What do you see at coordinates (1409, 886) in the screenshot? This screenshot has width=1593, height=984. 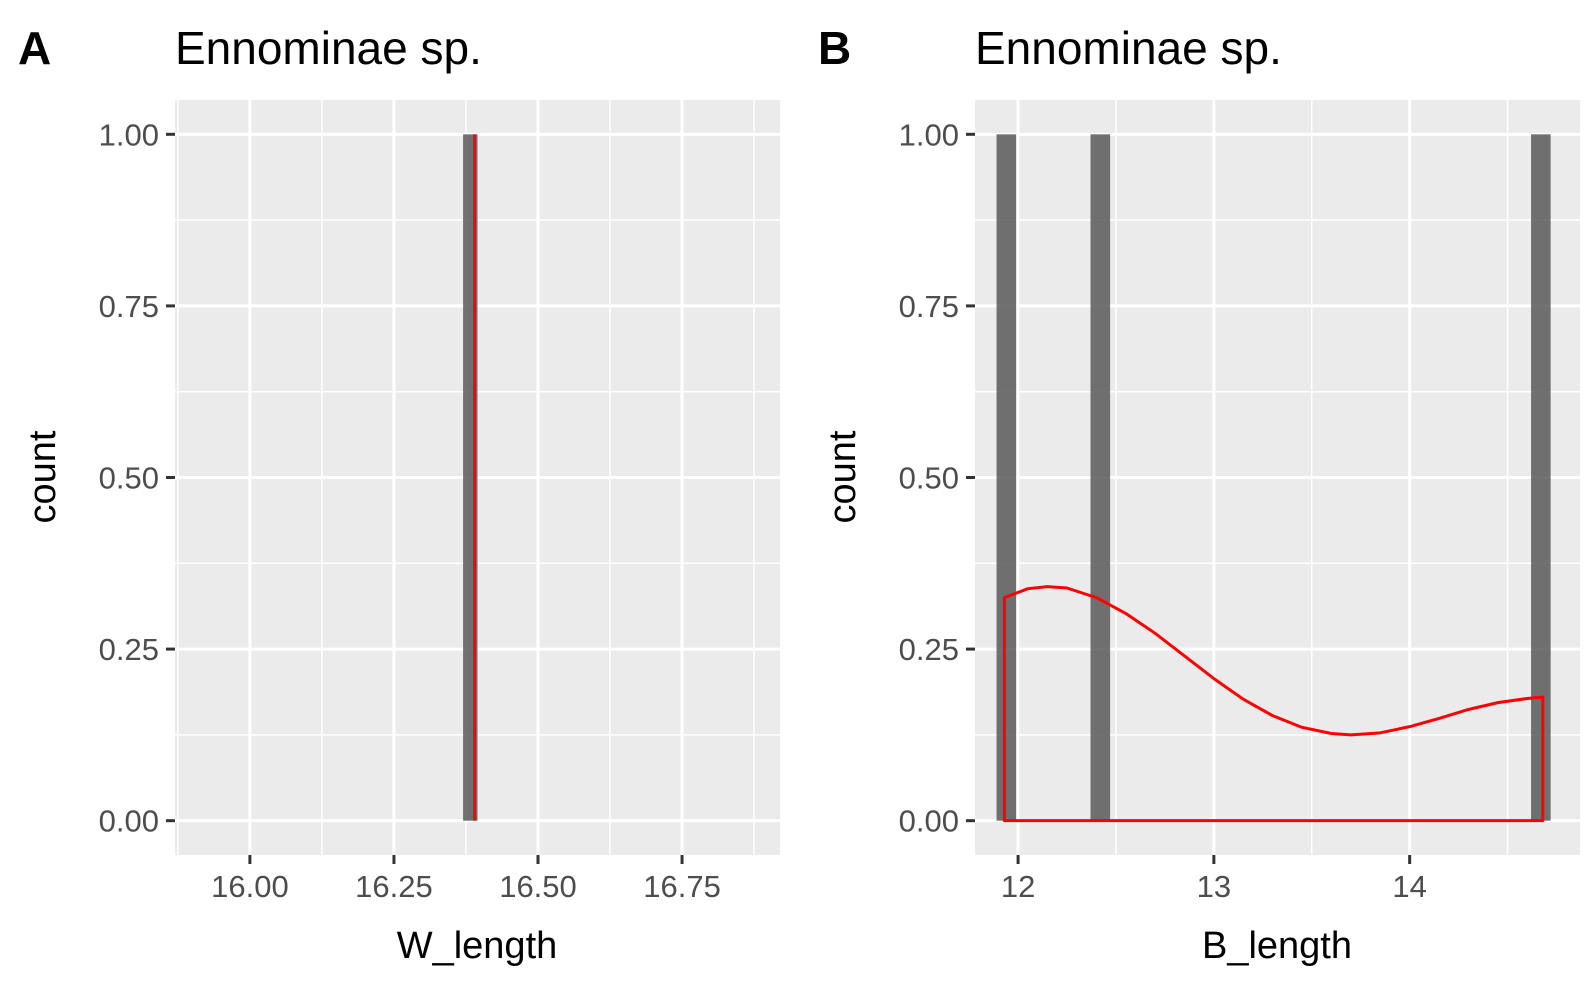 I see `panel-b-x-tick-label: 14` at bounding box center [1409, 886].